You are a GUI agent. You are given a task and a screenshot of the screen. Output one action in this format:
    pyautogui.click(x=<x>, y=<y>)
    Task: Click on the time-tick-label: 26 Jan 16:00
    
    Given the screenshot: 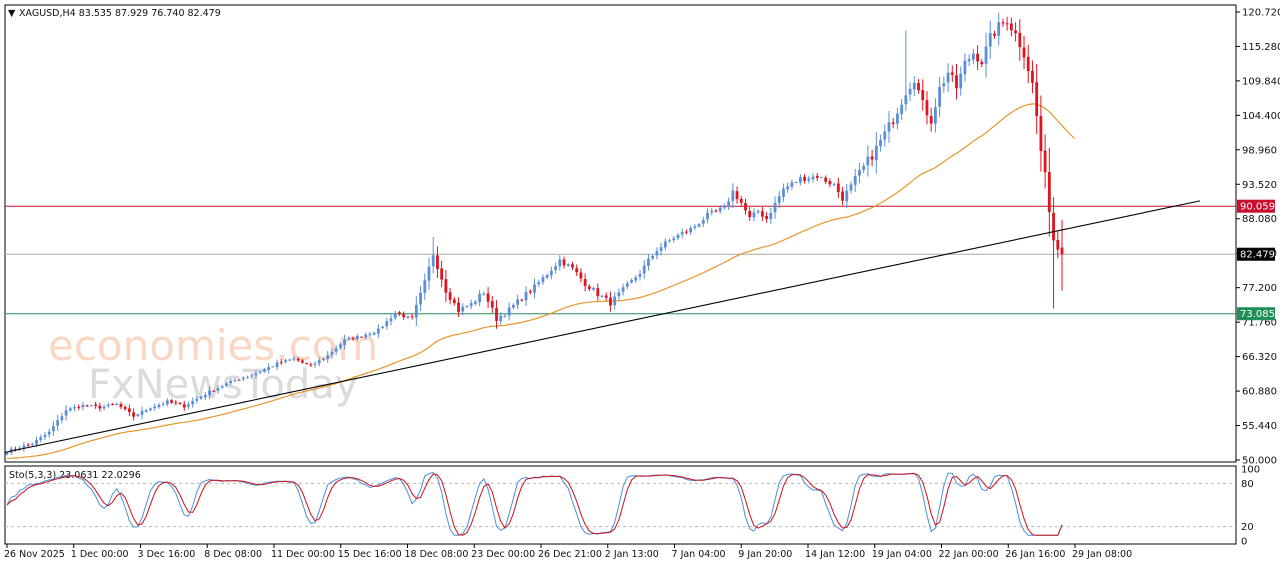 What is the action you would take?
    pyautogui.click(x=1035, y=554)
    